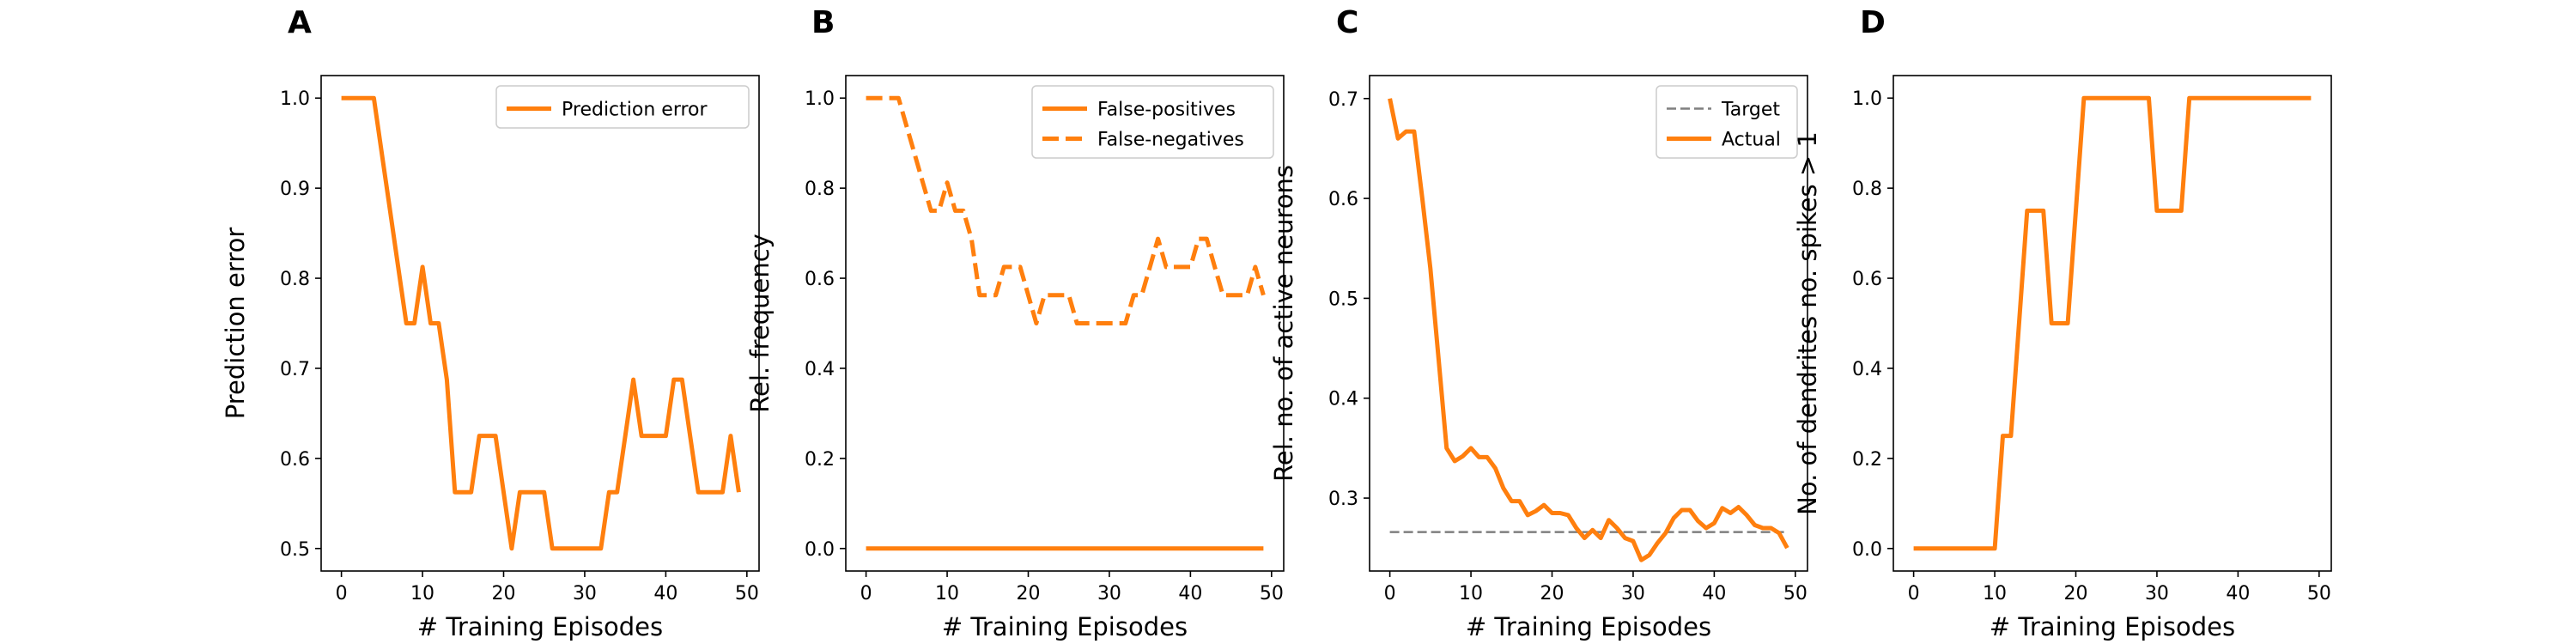 Image resolution: width=2576 pixels, height=644 pixels. I want to click on y-tick-label: 0.9, so click(295, 190).